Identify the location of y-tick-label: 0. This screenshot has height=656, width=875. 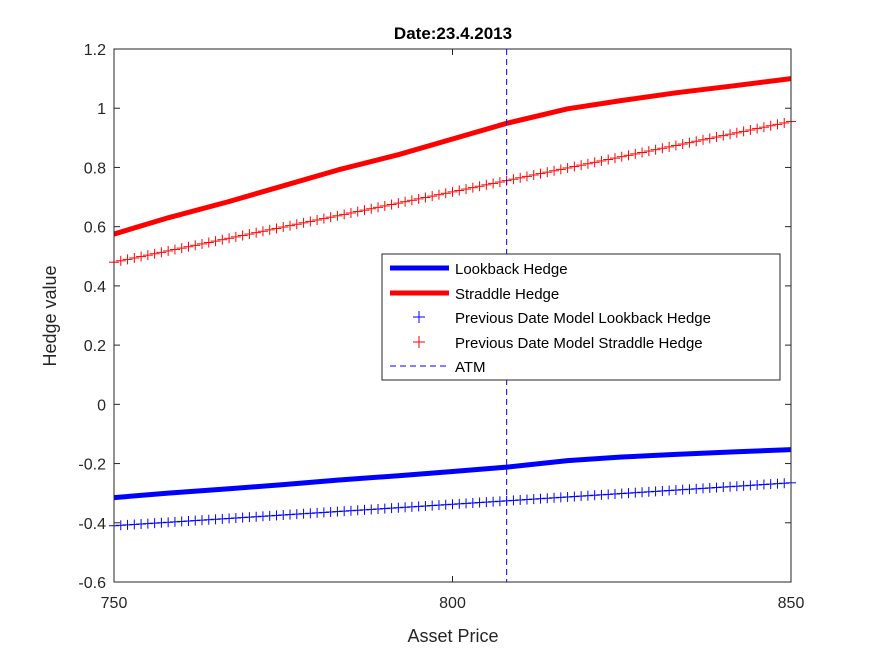
(101, 405).